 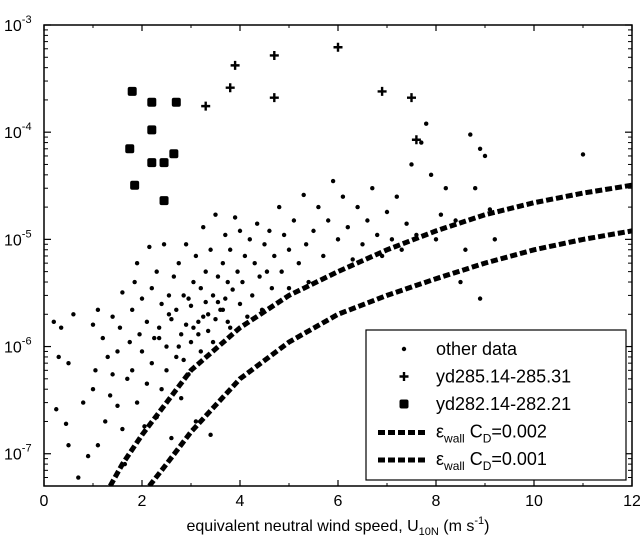 I want to click on y-tick-label: 10⁻⁵, so click(x=18, y=238).